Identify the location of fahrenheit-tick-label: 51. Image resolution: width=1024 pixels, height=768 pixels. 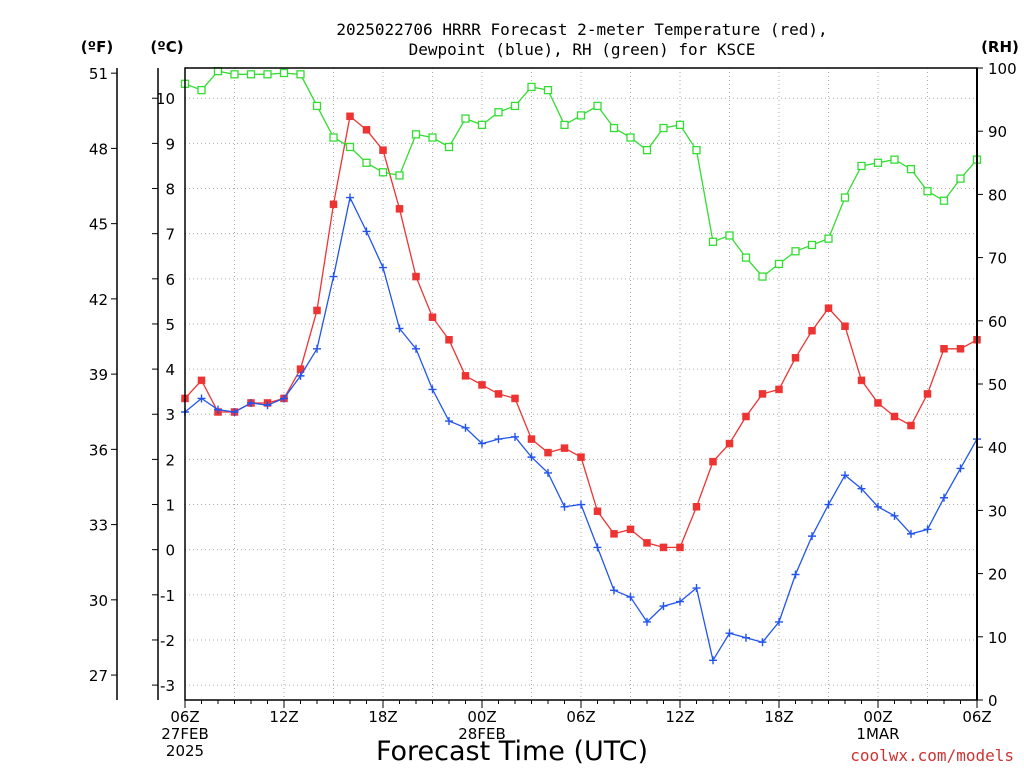
(98, 74).